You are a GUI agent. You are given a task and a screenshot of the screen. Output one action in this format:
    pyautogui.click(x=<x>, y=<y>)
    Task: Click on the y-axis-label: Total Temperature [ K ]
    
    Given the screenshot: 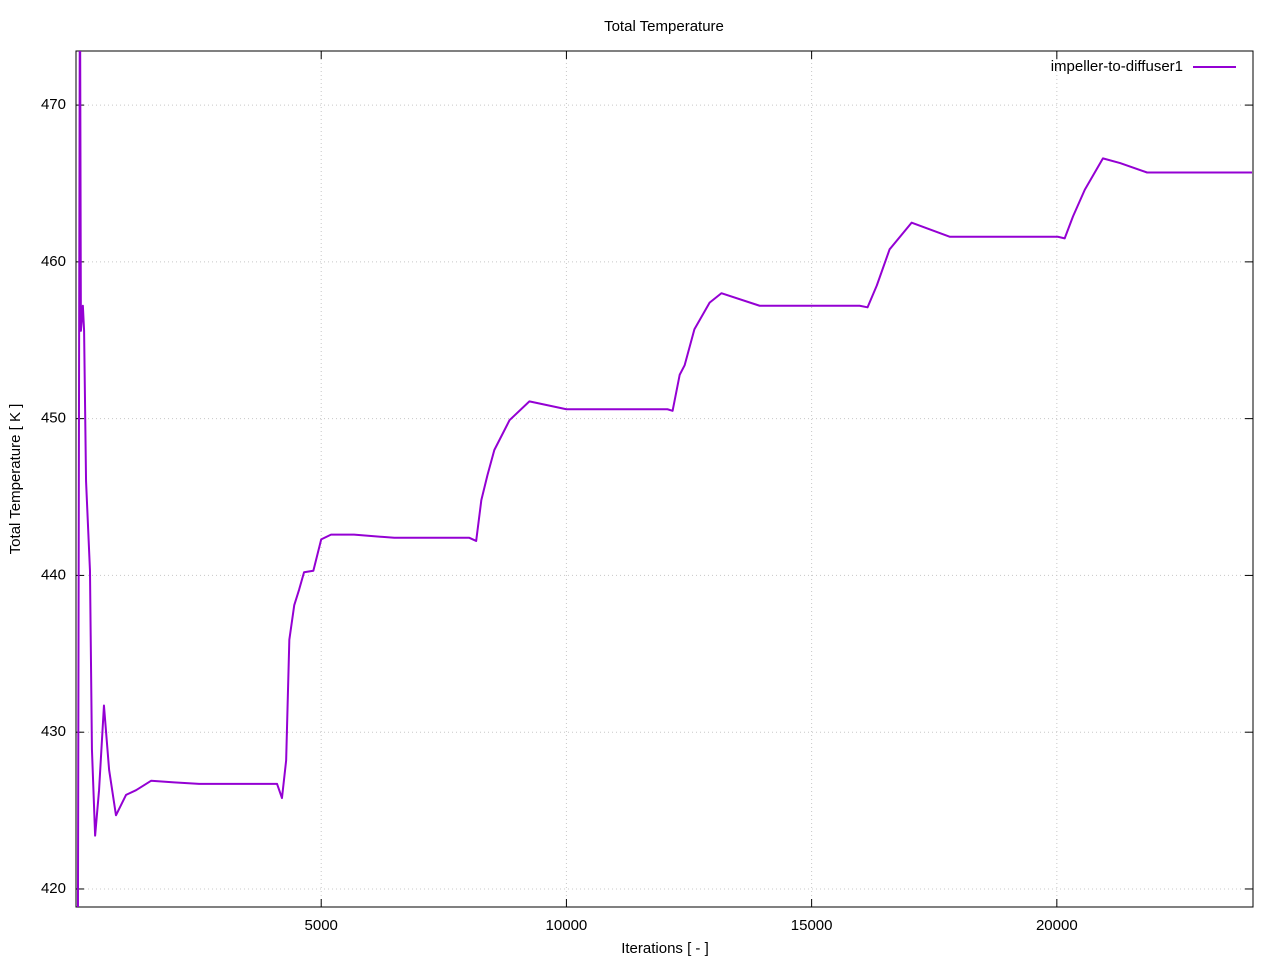 What is the action you would take?
    pyautogui.click(x=15, y=479)
    